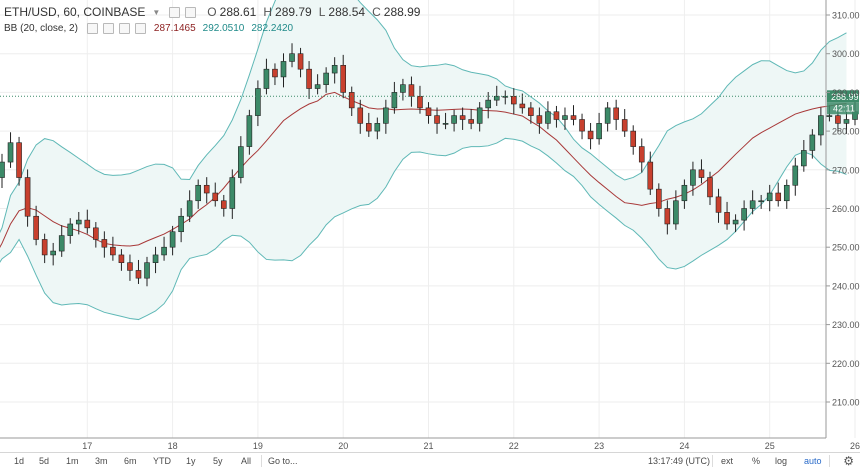 The image size is (860, 471). I want to click on range-button-5d: 5d, so click(44, 461).